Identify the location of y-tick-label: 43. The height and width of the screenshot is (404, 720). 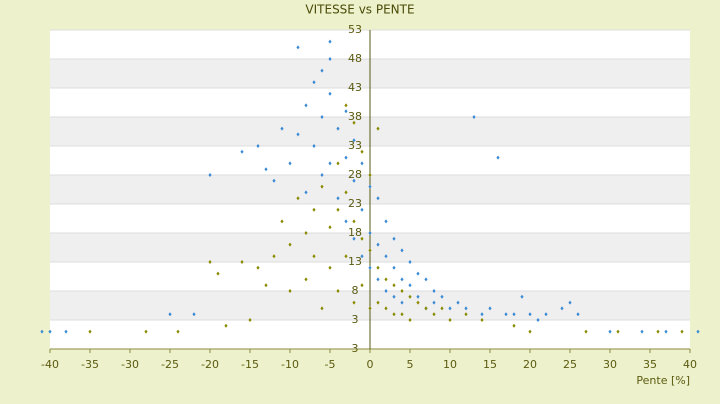
(355, 87).